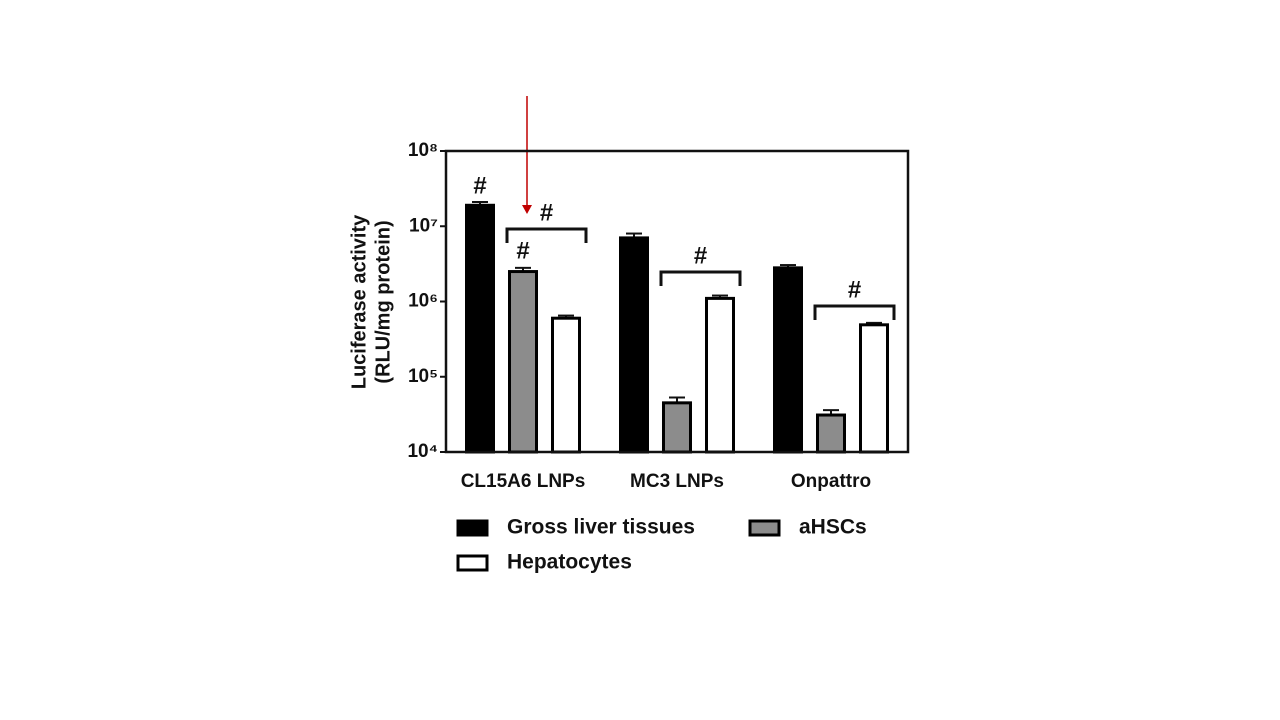  I want to click on pointer-arrow-head, so click(527, 209).